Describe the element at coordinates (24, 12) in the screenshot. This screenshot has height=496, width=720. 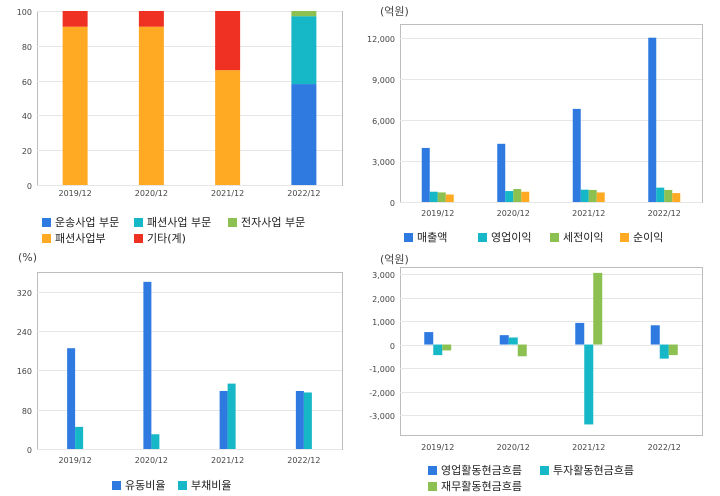
I see `y-tick-label: 100` at that location.